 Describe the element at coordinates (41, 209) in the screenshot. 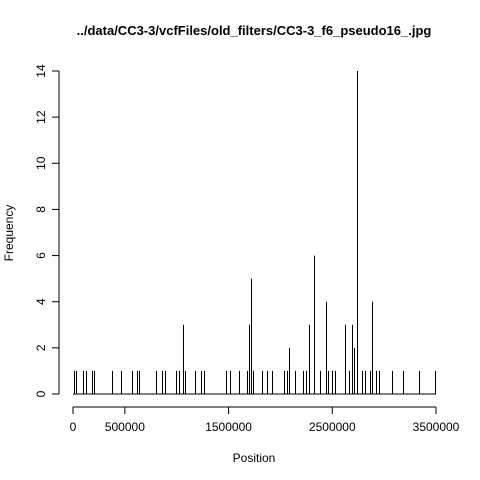

I see `y-tick-label: 8` at that location.